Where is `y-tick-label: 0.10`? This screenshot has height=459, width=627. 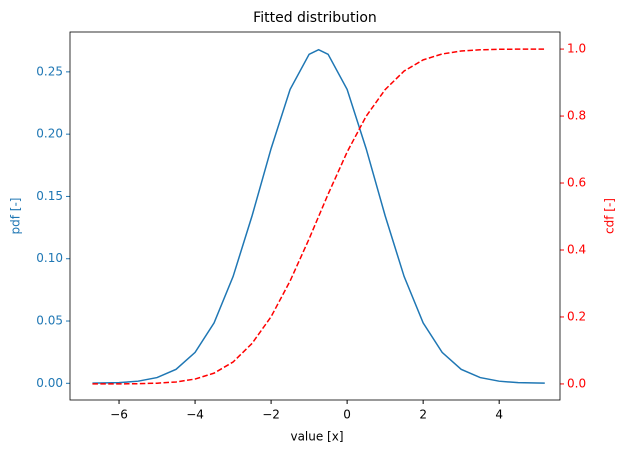 y-tick-label: 0.10 is located at coordinates (49, 258).